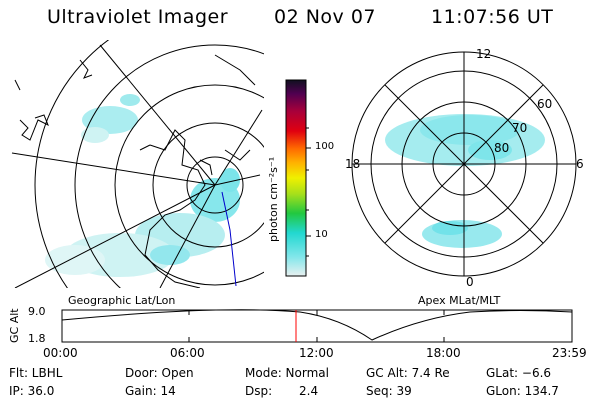 The height and width of the screenshot is (400, 600). Describe the element at coordinates (273, 199) in the screenshot. I see `colorbar-unit-label: photon cm⁻²s⁻¹` at that location.